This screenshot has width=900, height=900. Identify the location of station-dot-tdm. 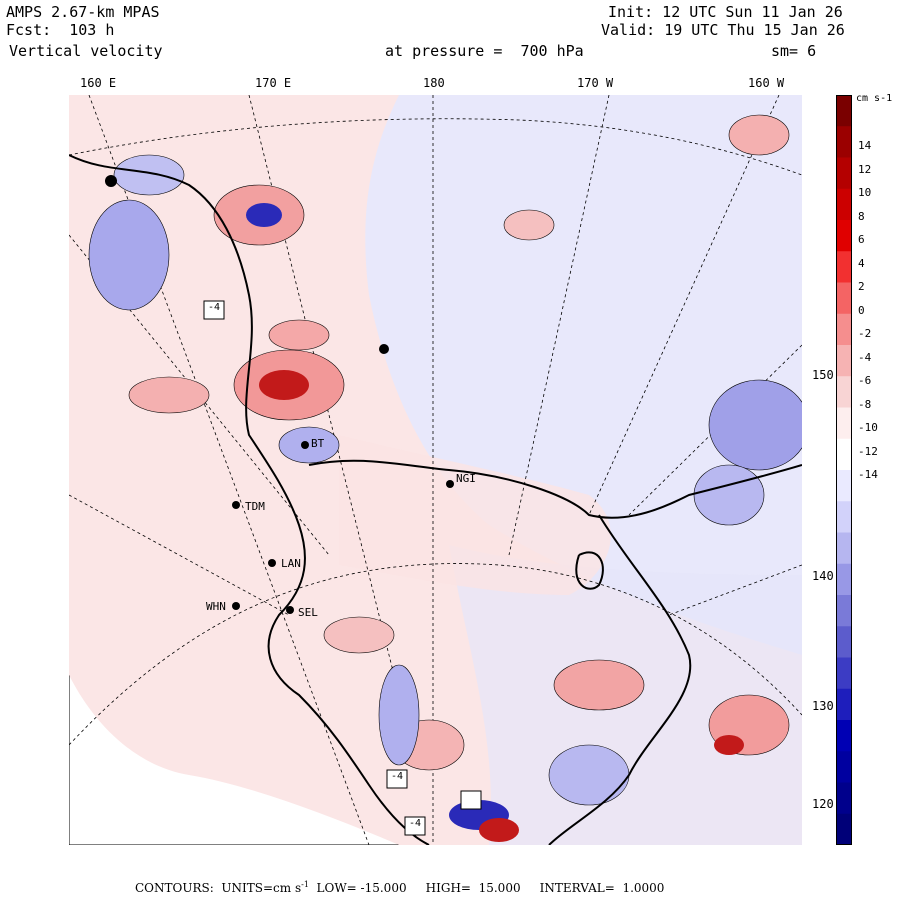
(236, 505).